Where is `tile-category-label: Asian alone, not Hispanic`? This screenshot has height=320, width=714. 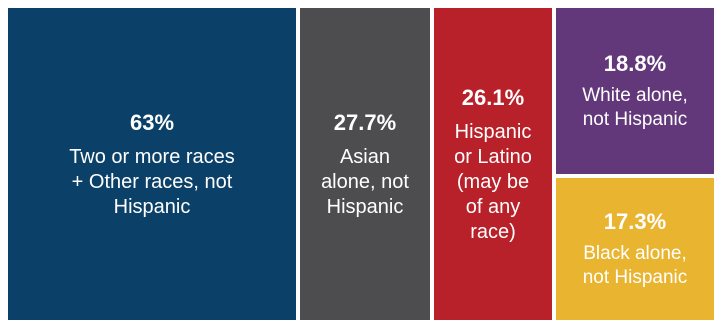
tile-category-label: Asian alone, not Hispanic is located at coordinates (365, 181).